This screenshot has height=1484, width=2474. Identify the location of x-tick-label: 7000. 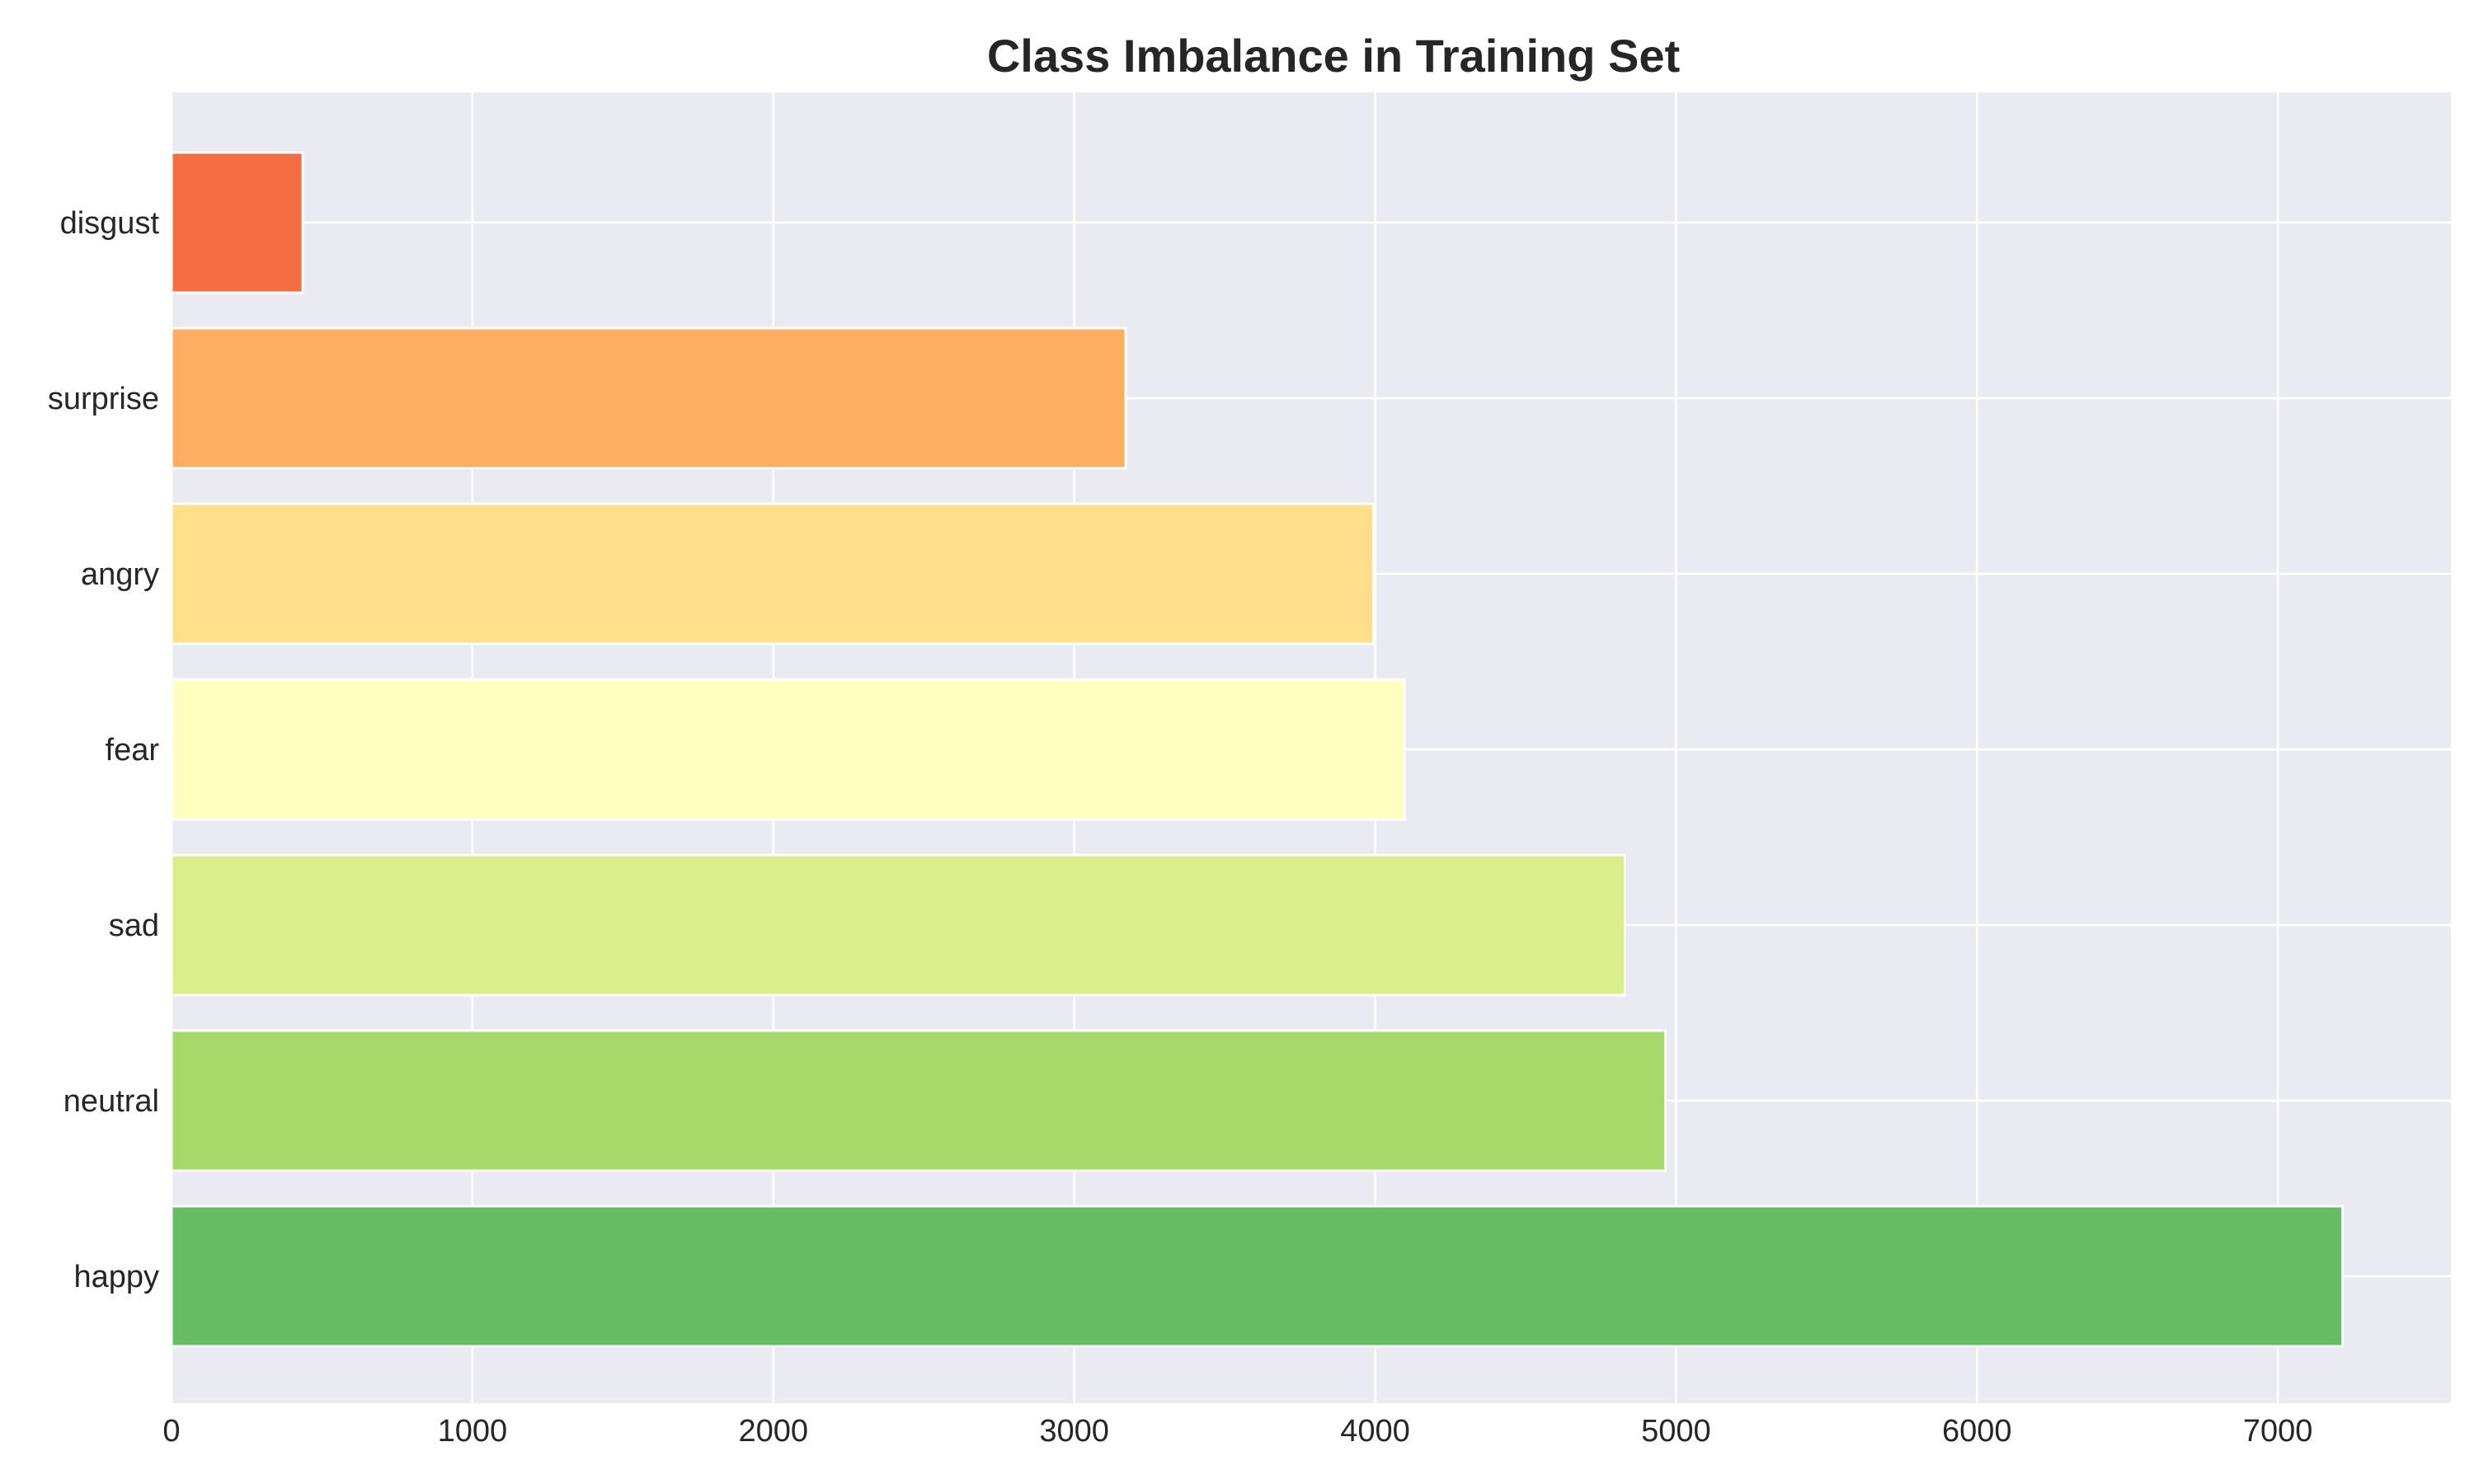
(2278, 1431).